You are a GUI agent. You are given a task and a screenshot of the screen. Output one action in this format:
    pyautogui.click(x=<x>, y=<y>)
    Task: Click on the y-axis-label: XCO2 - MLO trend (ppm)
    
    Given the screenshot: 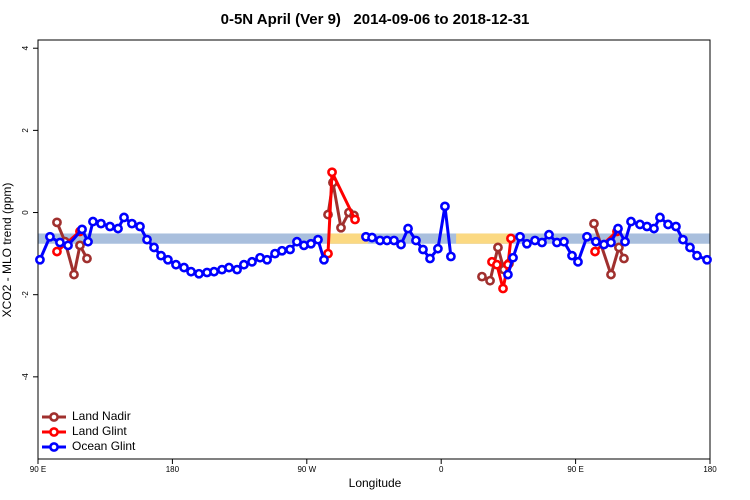 What is the action you would take?
    pyautogui.click(x=7, y=250)
    